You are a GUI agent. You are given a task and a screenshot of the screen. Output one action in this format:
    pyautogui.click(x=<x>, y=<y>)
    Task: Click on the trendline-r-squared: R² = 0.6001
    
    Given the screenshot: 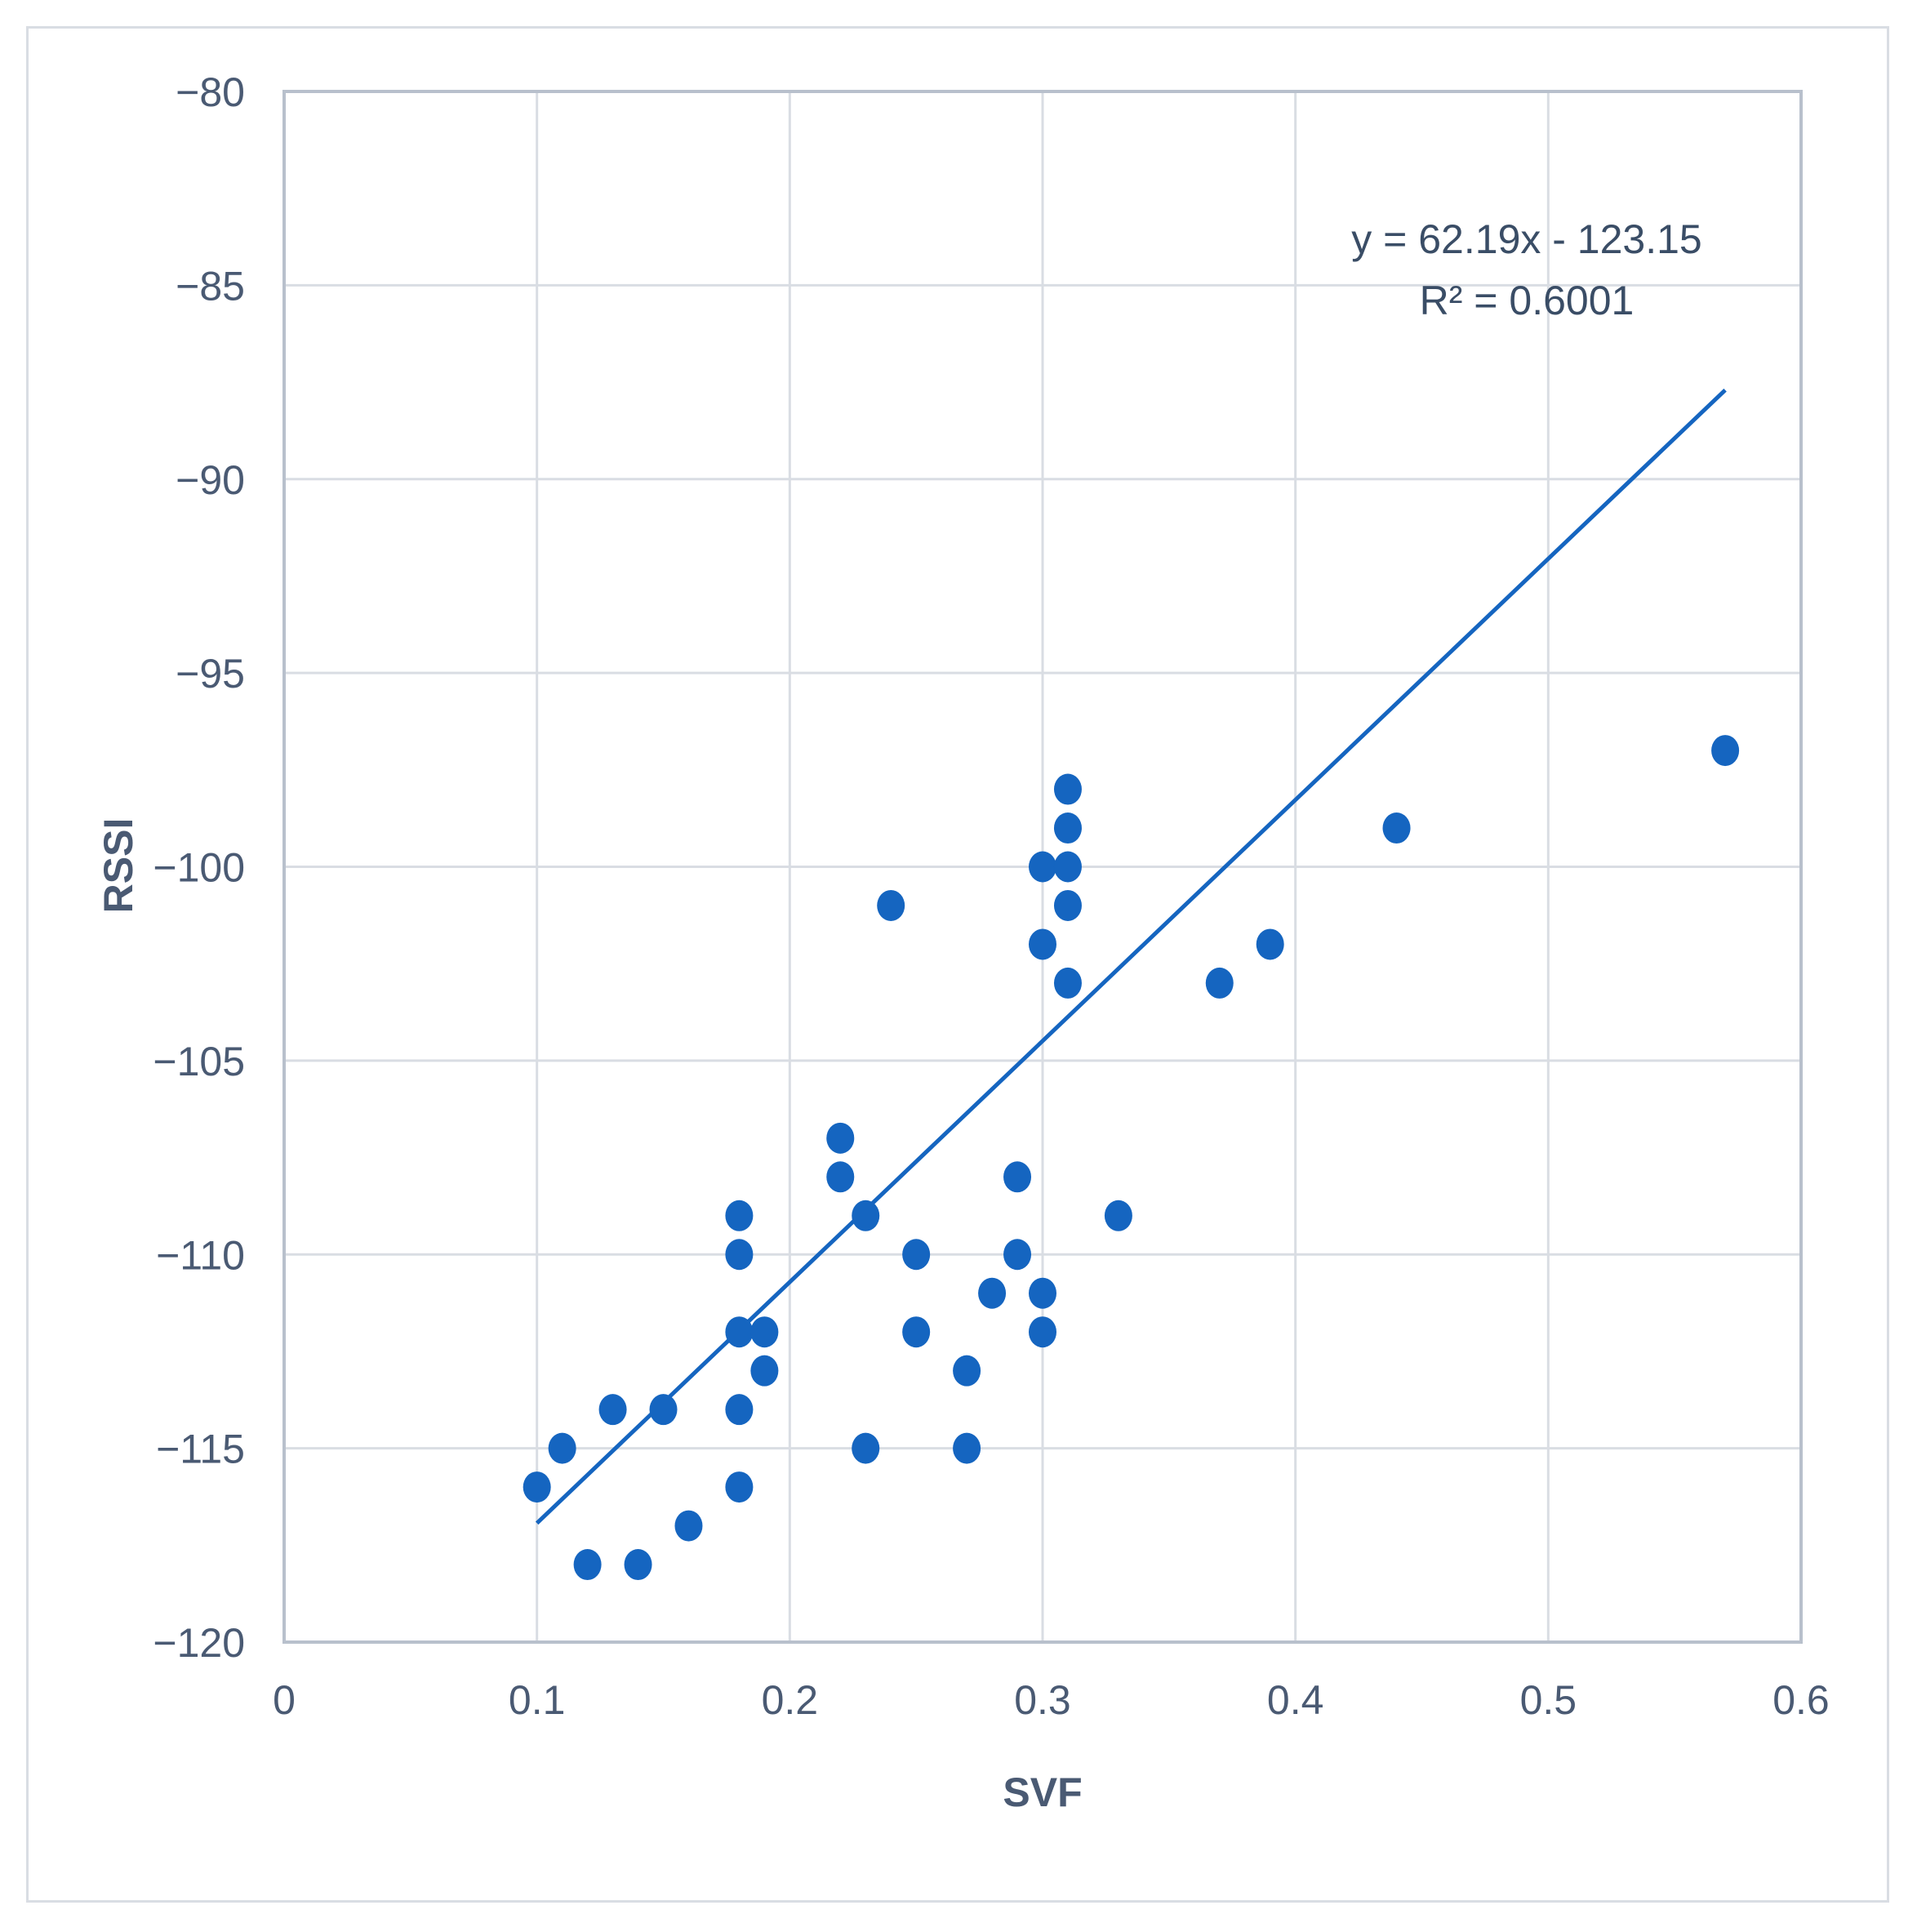 What is the action you would take?
    pyautogui.click(x=1528, y=300)
    